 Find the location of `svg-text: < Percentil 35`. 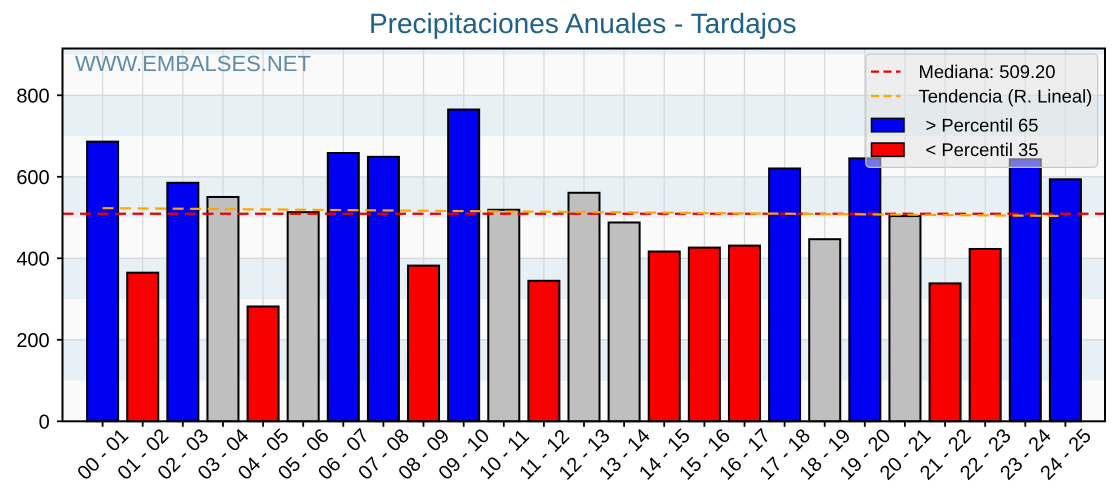

svg-text: < Percentil 35 is located at coordinates (982, 149).